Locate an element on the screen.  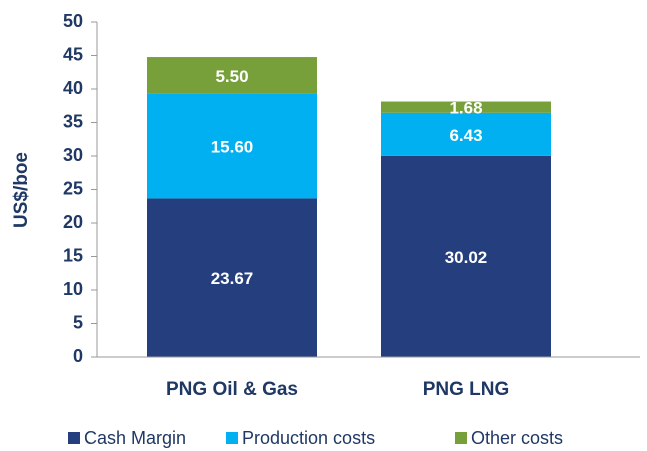
data-label: 1.68 is located at coordinates (465, 108).